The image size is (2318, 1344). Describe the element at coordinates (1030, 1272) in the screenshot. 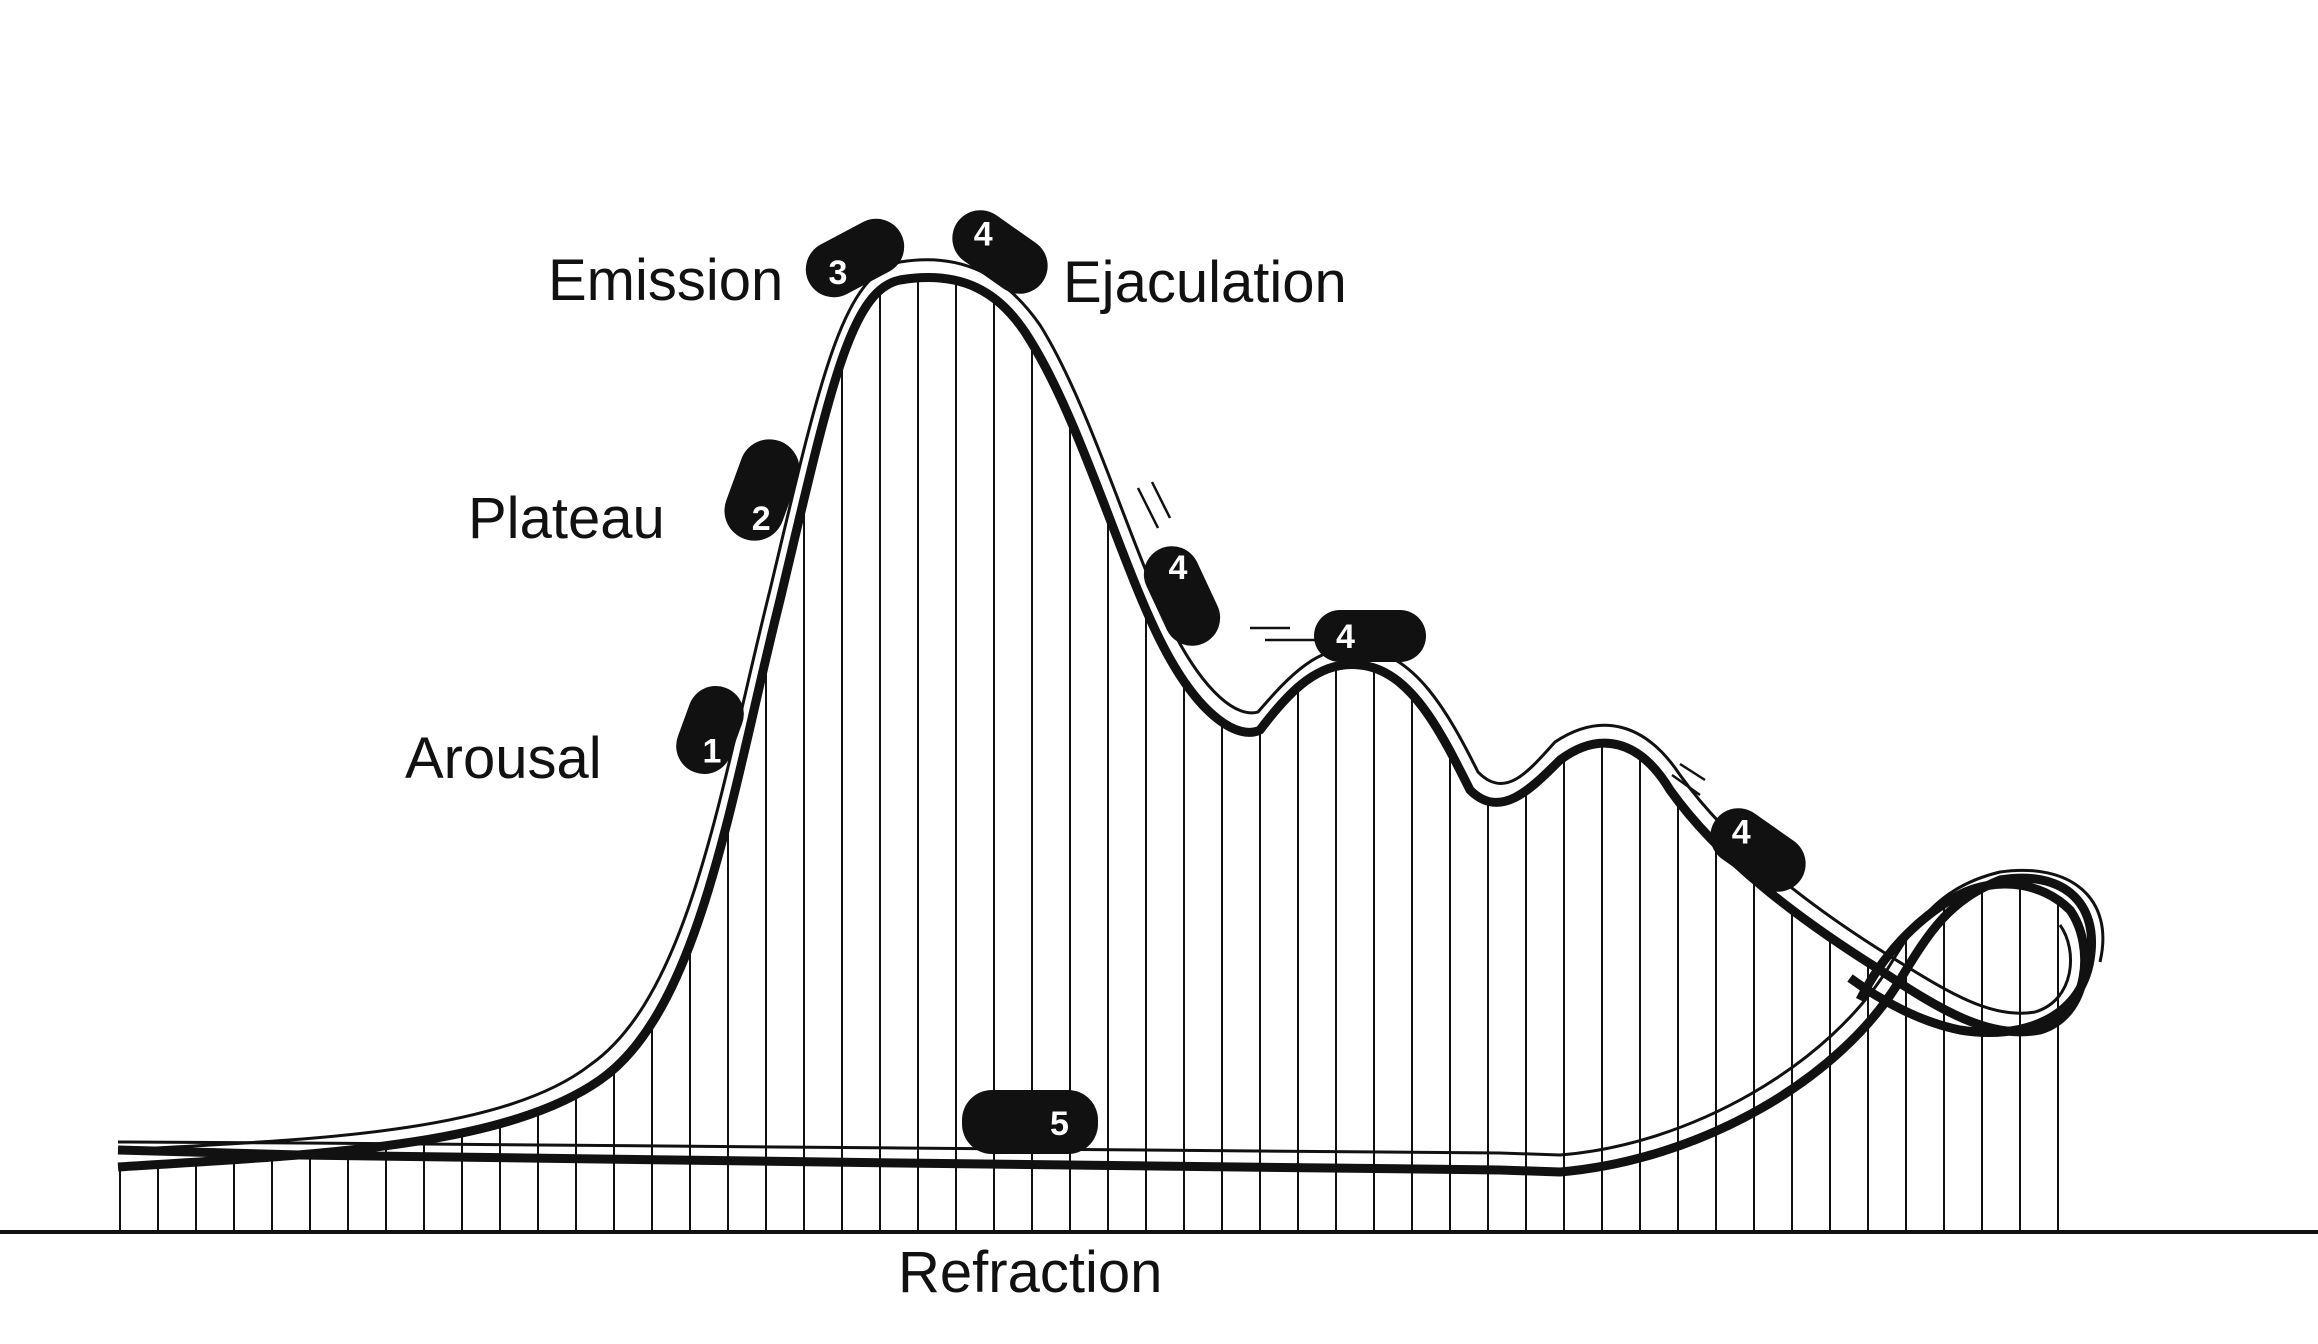

I see `label-refraction: Refraction` at that location.